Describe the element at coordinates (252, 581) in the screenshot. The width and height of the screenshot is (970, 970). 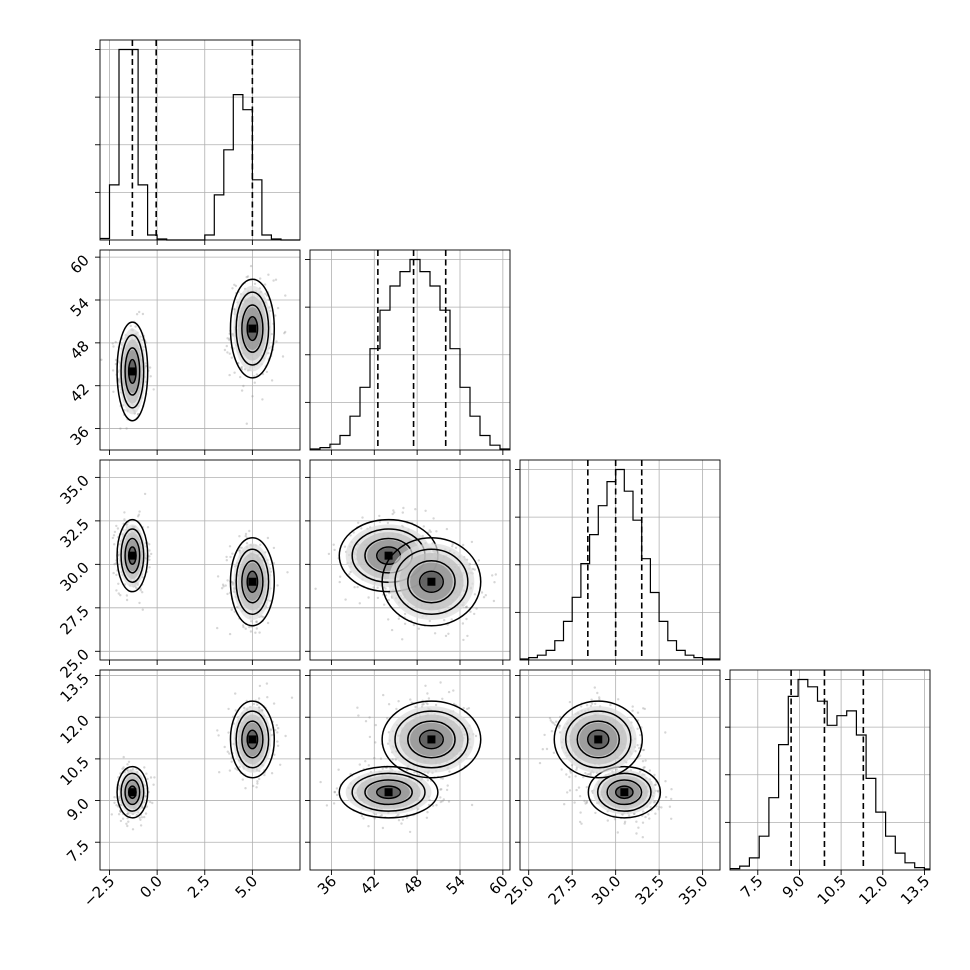
I see `density-peak` at that location.